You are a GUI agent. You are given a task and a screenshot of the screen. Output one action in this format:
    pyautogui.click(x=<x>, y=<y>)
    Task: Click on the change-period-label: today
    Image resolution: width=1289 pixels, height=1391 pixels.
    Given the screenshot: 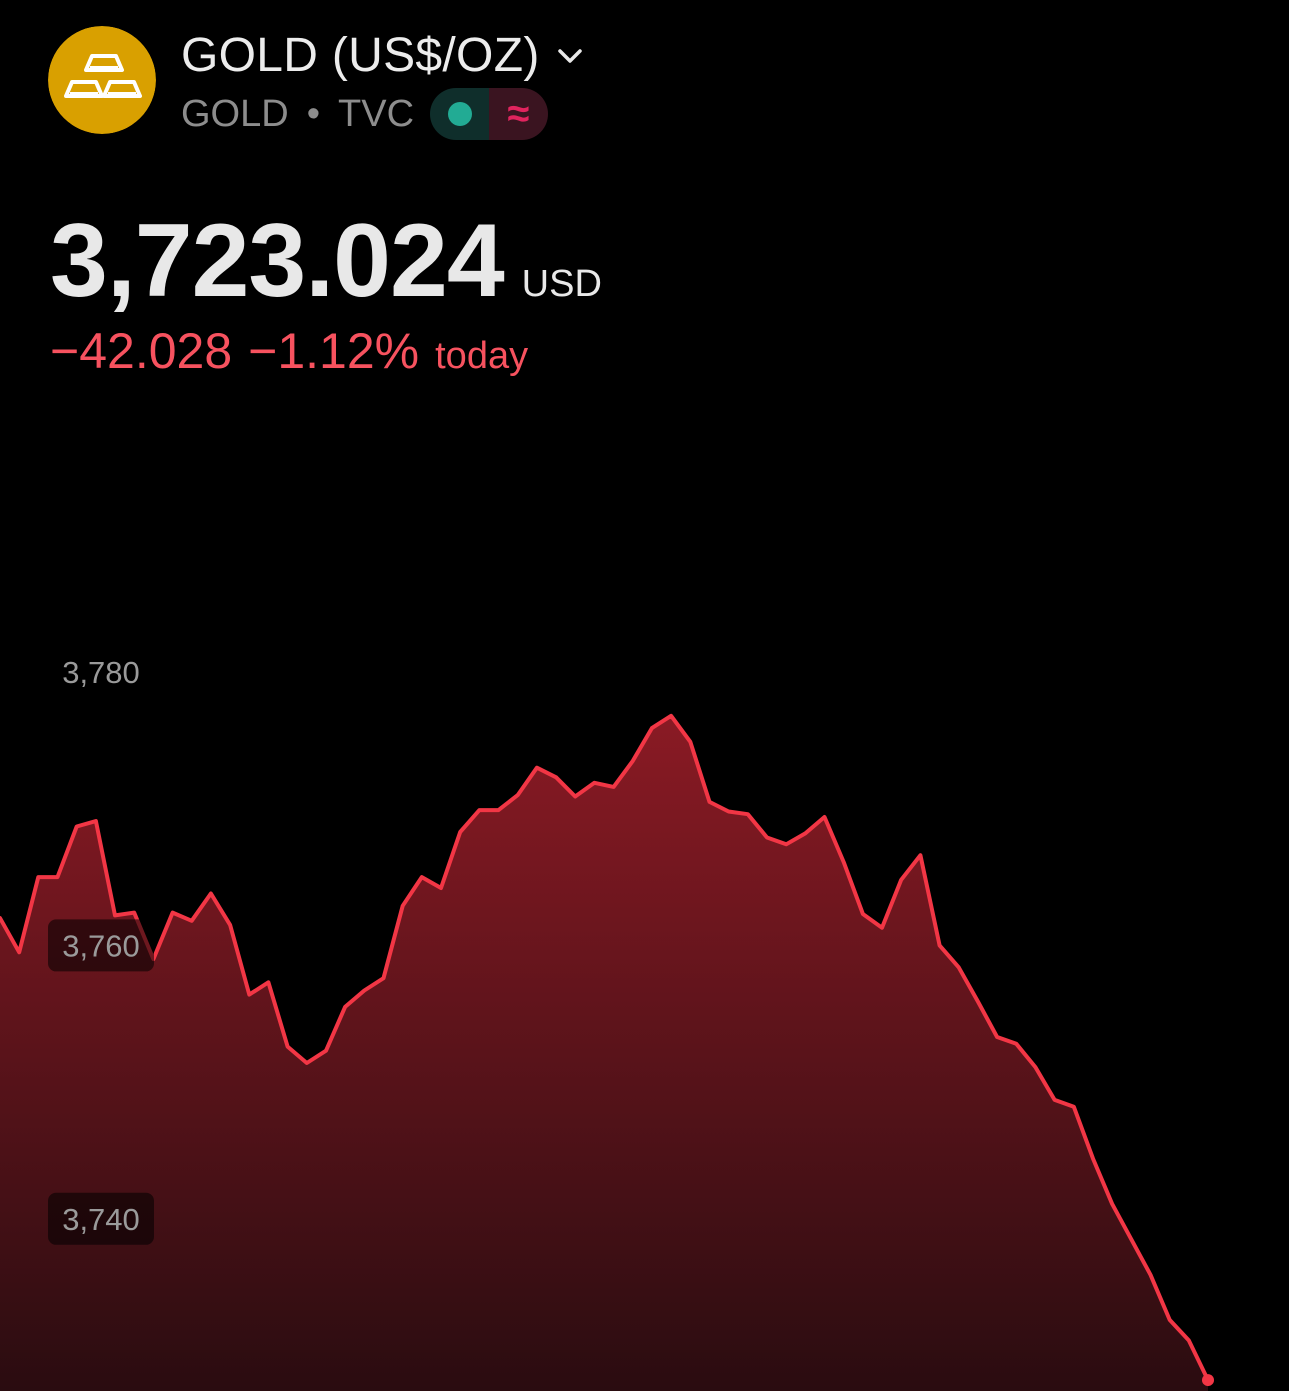 What is the action you would take?
    pyautogui.click(x=482, y=356)
    